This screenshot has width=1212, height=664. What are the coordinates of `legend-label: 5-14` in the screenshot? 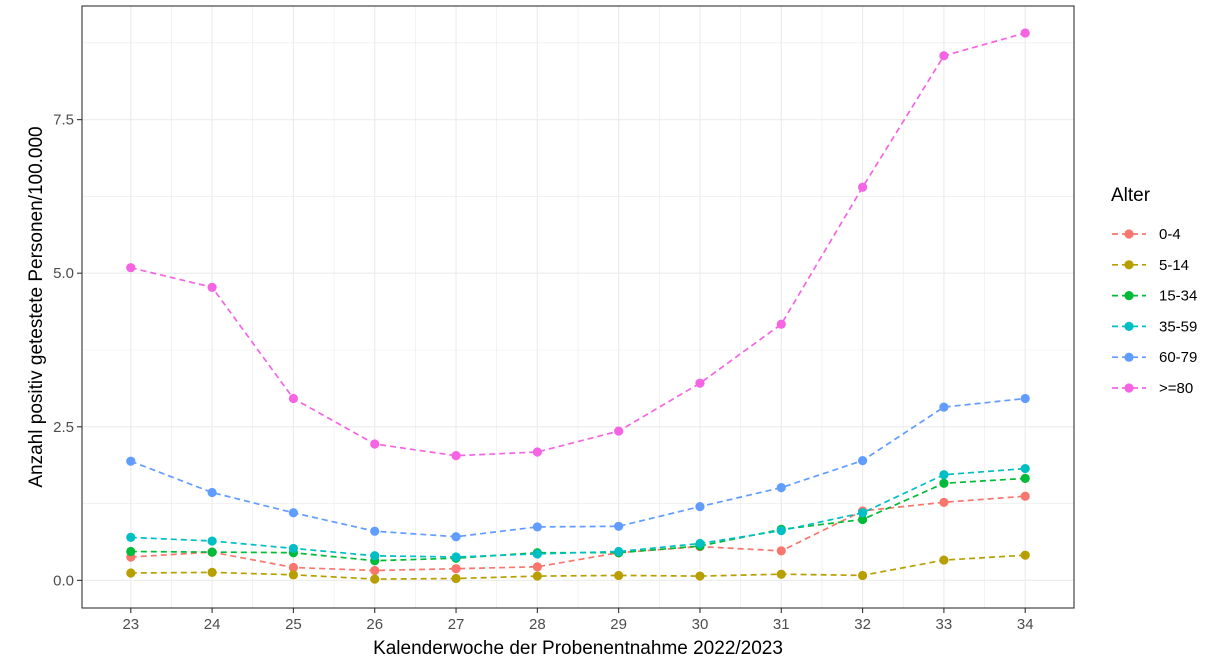 It's located at (1174, 265).